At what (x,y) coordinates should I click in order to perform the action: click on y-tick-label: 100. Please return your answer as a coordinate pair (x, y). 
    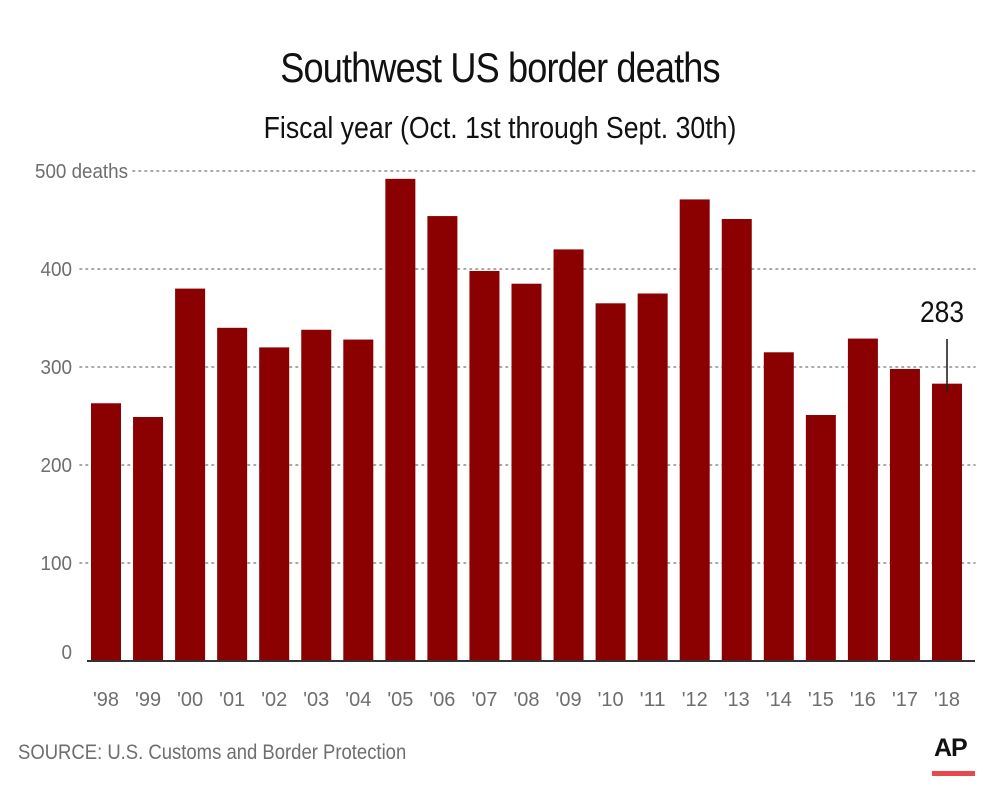
    Looking at the image, I should click on (57, 564).